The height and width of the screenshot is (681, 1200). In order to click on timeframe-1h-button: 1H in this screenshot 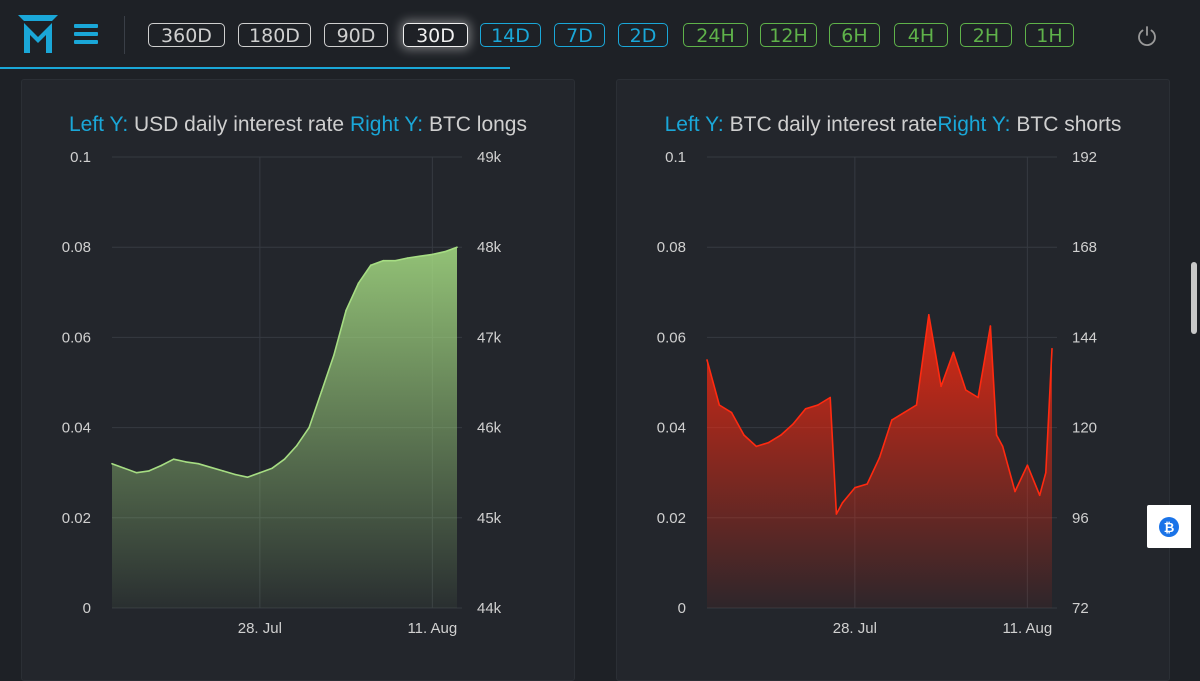, I will do `click(1049, 35)`.